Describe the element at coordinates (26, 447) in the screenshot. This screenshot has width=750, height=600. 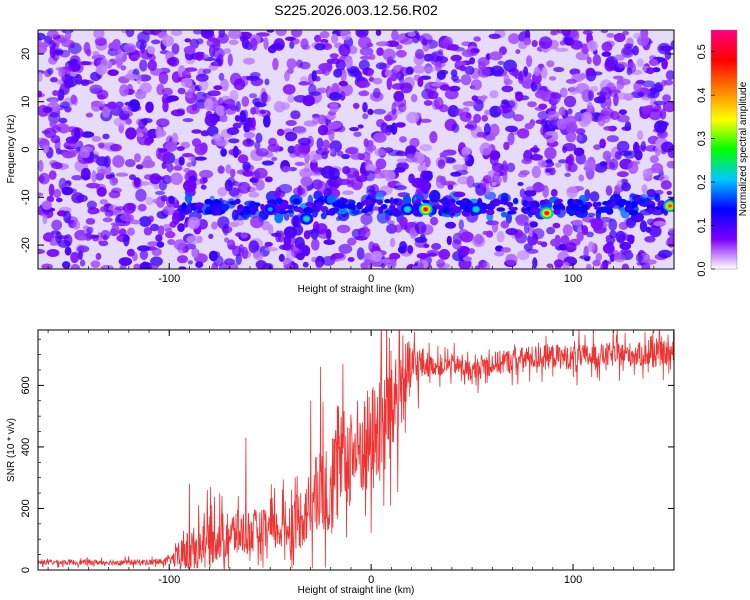
I see `y-tick-label: 400` at that location.